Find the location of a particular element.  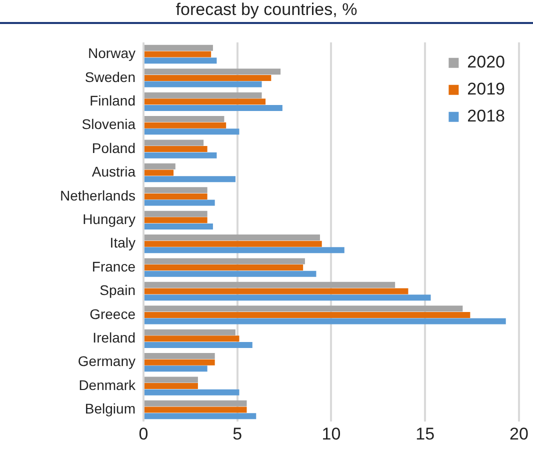

legend-label: 2019 is located at coordinates (486, 89).